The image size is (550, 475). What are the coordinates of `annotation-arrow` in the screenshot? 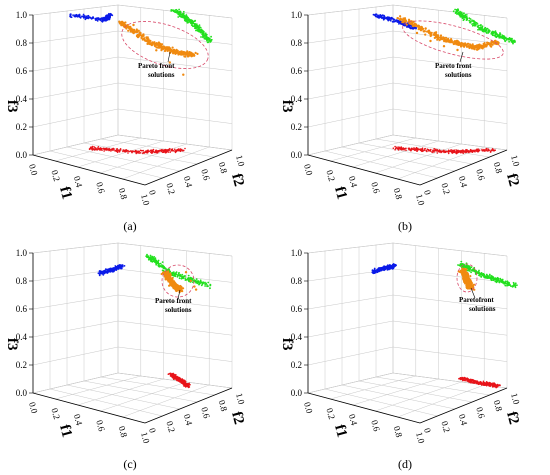 It's located at (169, 57).